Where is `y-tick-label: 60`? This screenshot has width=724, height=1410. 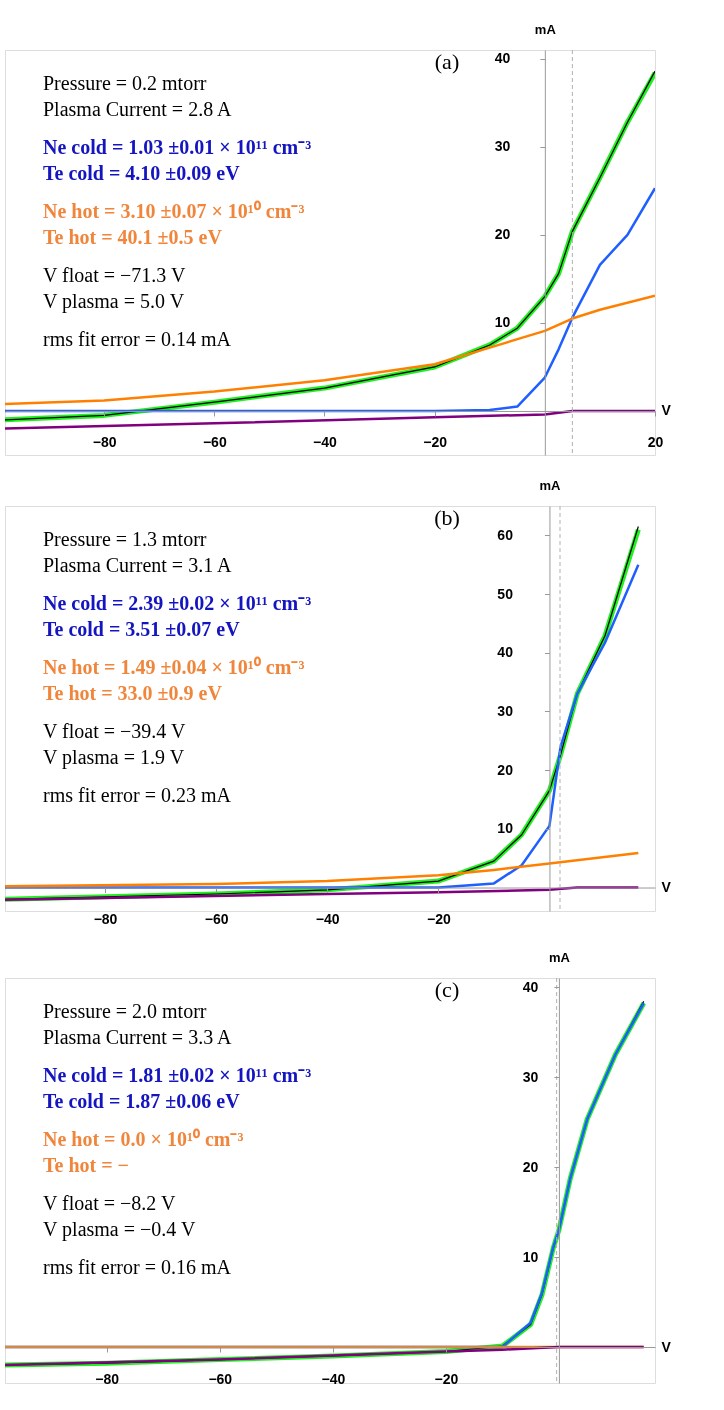
y-tick-label: 60 is located at coordinates (505, 534).